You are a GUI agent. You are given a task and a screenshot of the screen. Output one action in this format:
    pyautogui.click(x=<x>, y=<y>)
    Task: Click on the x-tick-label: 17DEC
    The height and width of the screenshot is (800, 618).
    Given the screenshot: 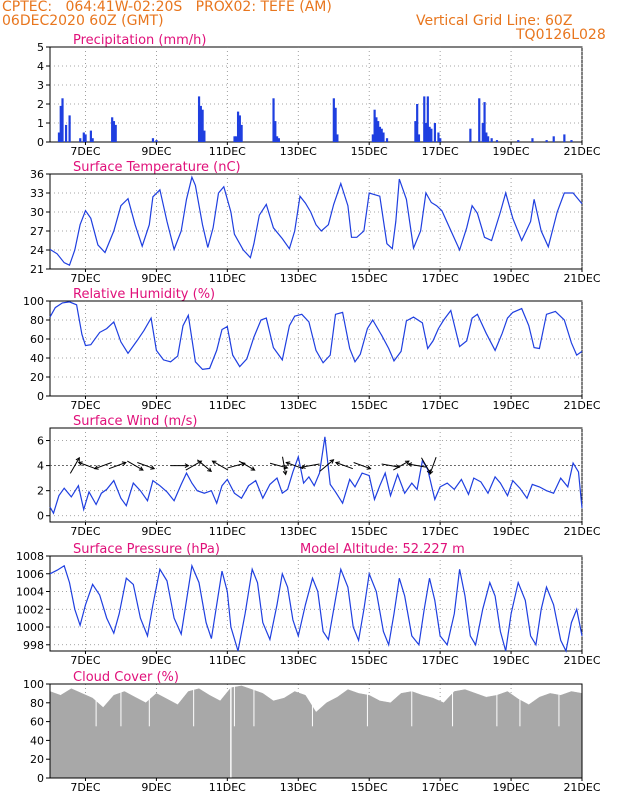 What is the action you would take?
    pyautogui.click(x=440, y=660)
    